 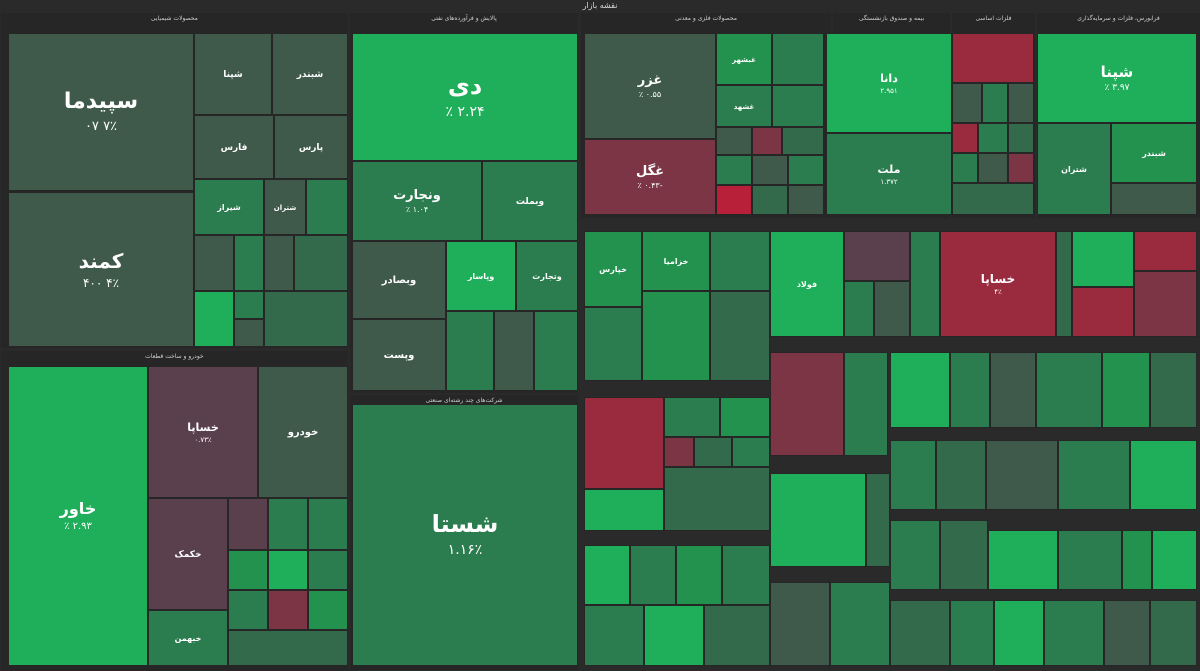 I want to click on stock-tile: وبملت, so click(x=530, y=201).